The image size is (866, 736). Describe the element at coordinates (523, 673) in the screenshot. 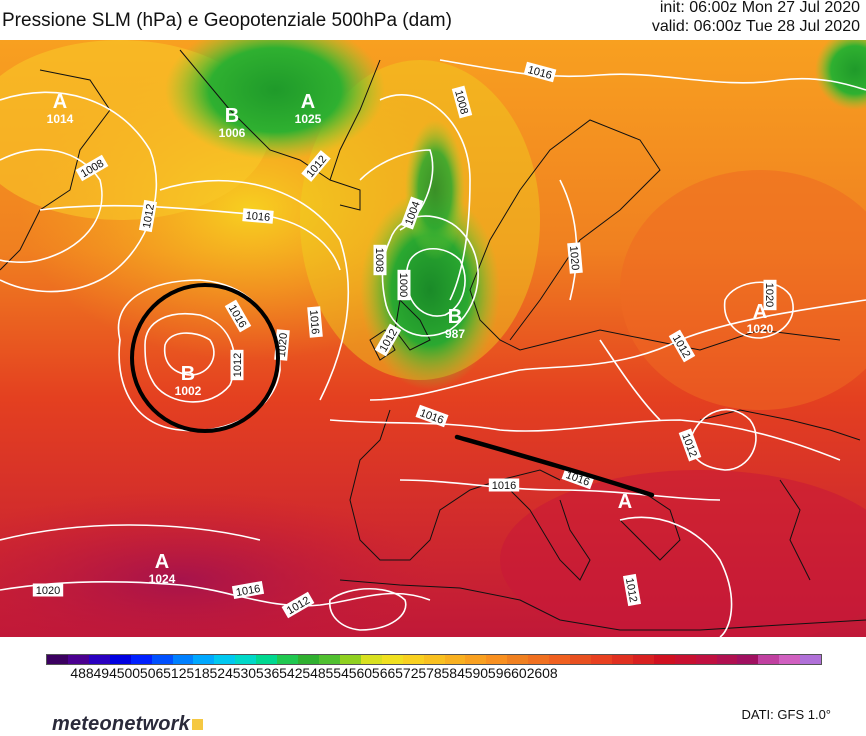

I see `colorbar-tick-label: 602` at that location.